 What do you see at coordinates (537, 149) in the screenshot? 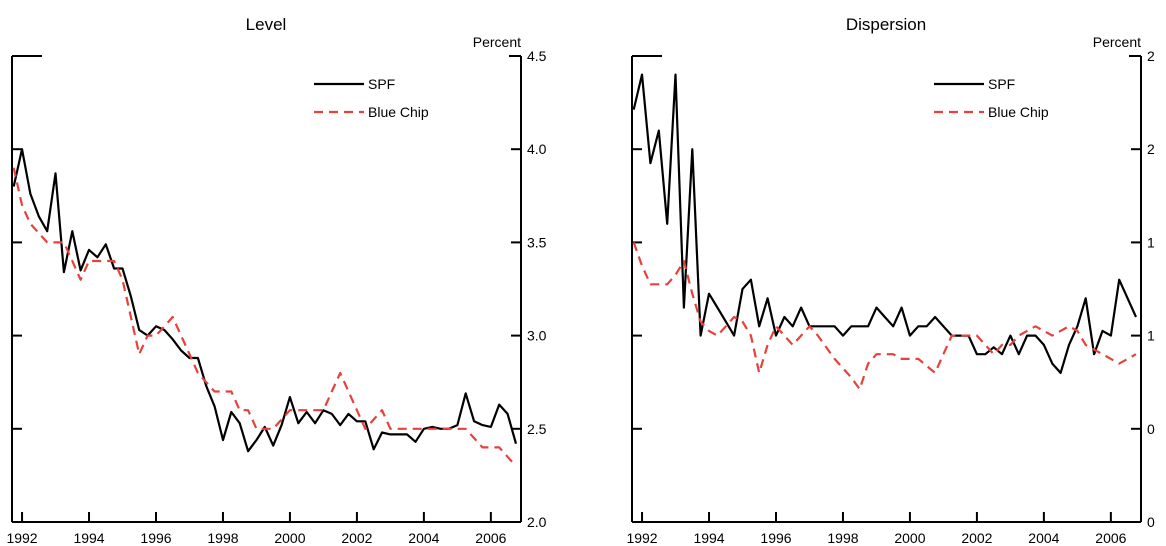
I see `chart-1-y-tick-label: 4.0` at bounding box center [537, 149].